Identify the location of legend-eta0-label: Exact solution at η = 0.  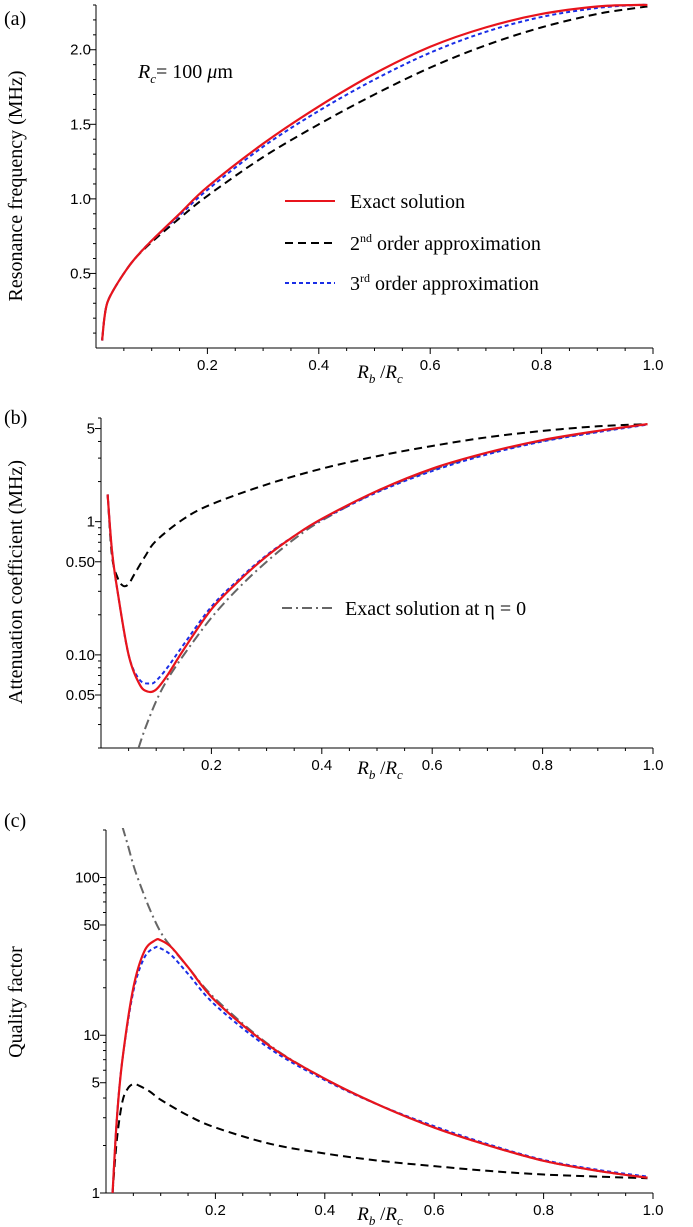
(435, 609).